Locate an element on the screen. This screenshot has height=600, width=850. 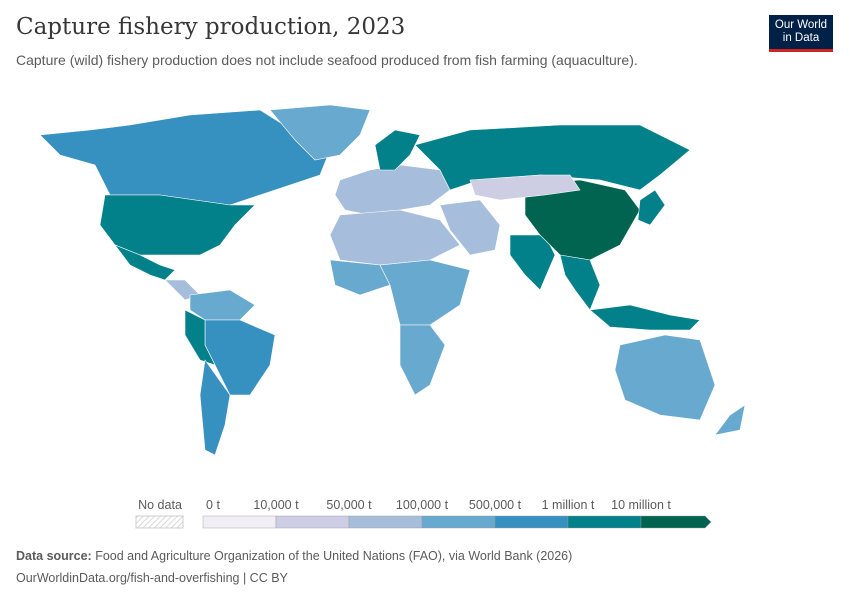
country-africa-north is located at coordinates (395, 237).